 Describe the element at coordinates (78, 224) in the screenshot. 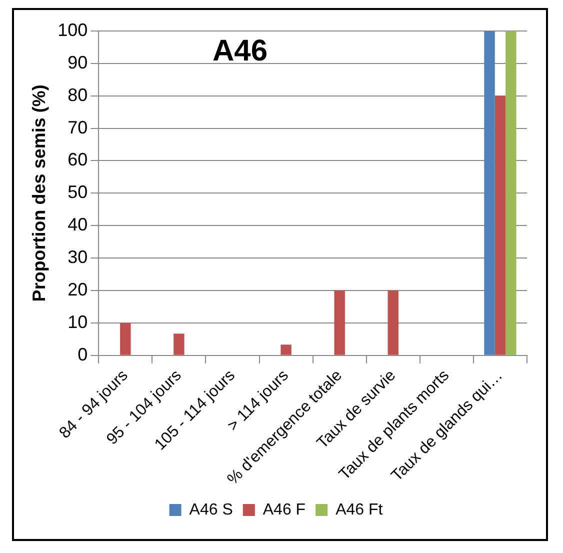

I see `y-tick-label: 40` at that location.